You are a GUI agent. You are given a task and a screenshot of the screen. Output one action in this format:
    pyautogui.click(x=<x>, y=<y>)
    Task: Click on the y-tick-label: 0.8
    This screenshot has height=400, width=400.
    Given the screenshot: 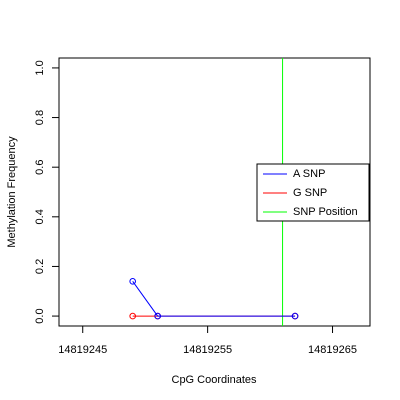 What is the action you would take?
    pyautogui.click(x=40, y=117)
    